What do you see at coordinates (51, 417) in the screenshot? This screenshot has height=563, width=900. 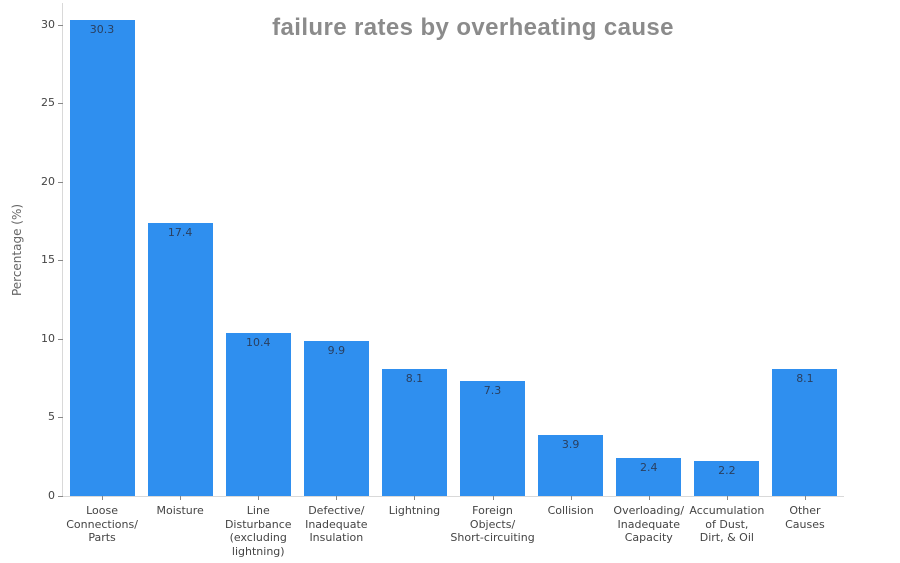 I see `y-tick-label: 5` at bounding box center [51, 417].